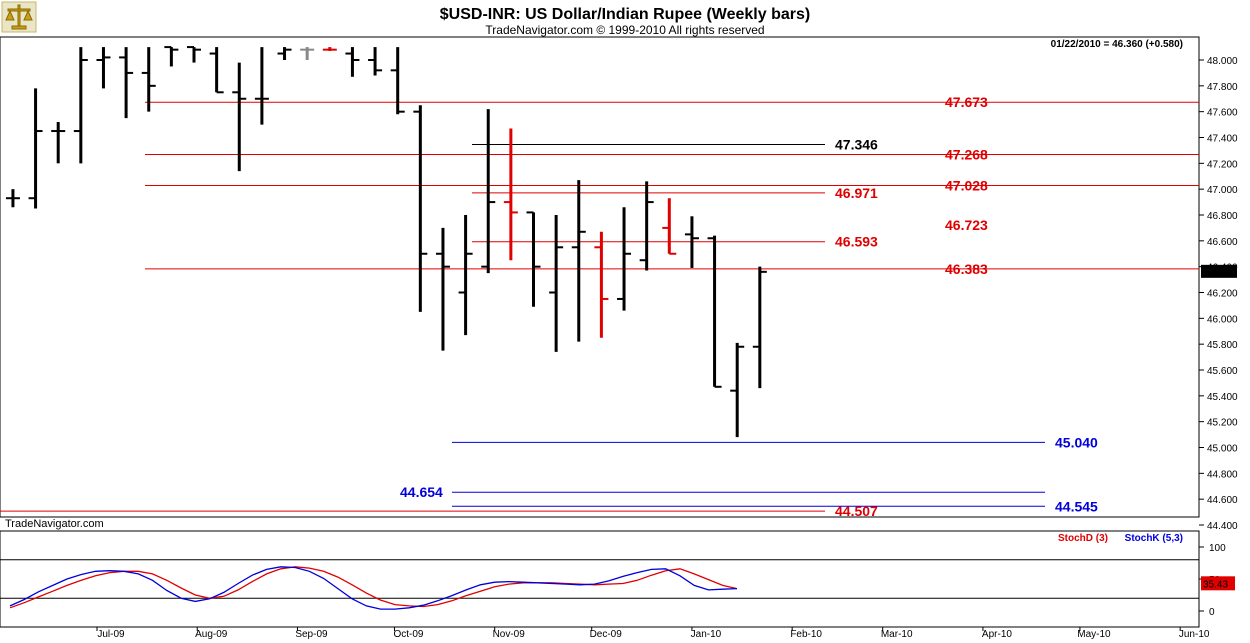 Image resolution: width=1250 pixels, height=643 pixels. What do you see at coordinates (211, 634) in the screenshot?
I see `x-tick-label: Aug-09` at bounding box center [211, 634].